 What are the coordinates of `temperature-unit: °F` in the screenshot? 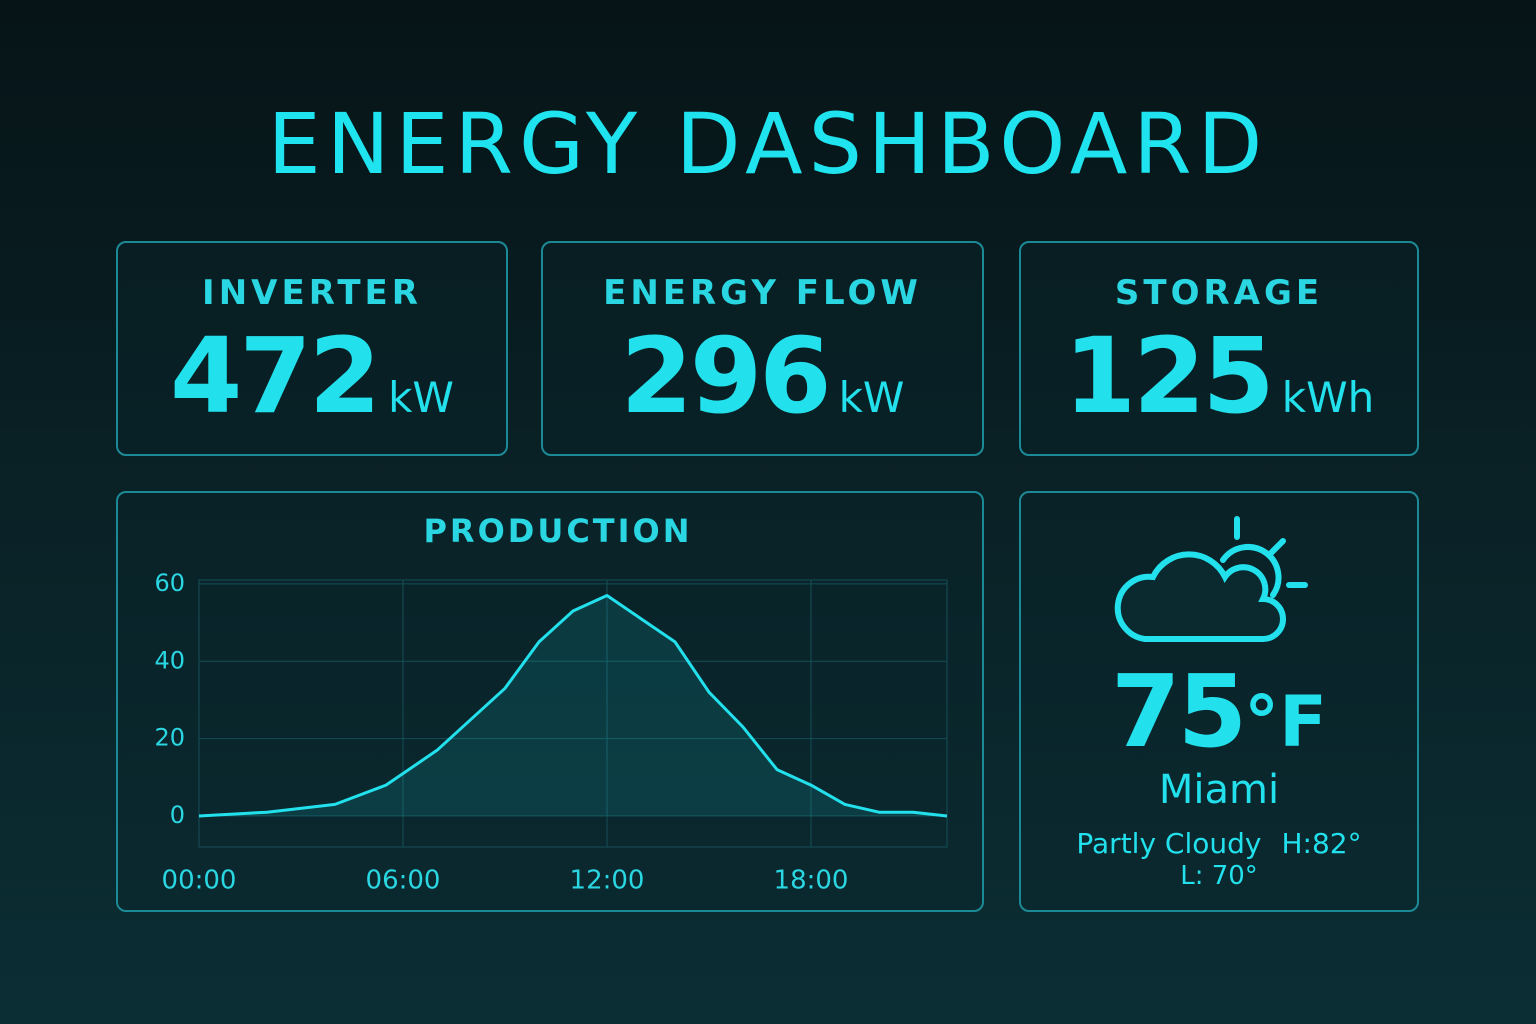 It's located at (1285, 722).